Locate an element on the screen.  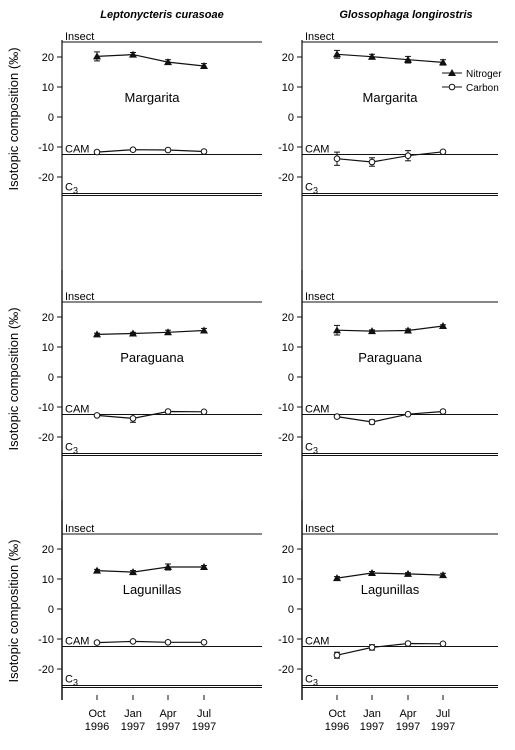
legend-carbon-marker is located at coordinates (452, 87).